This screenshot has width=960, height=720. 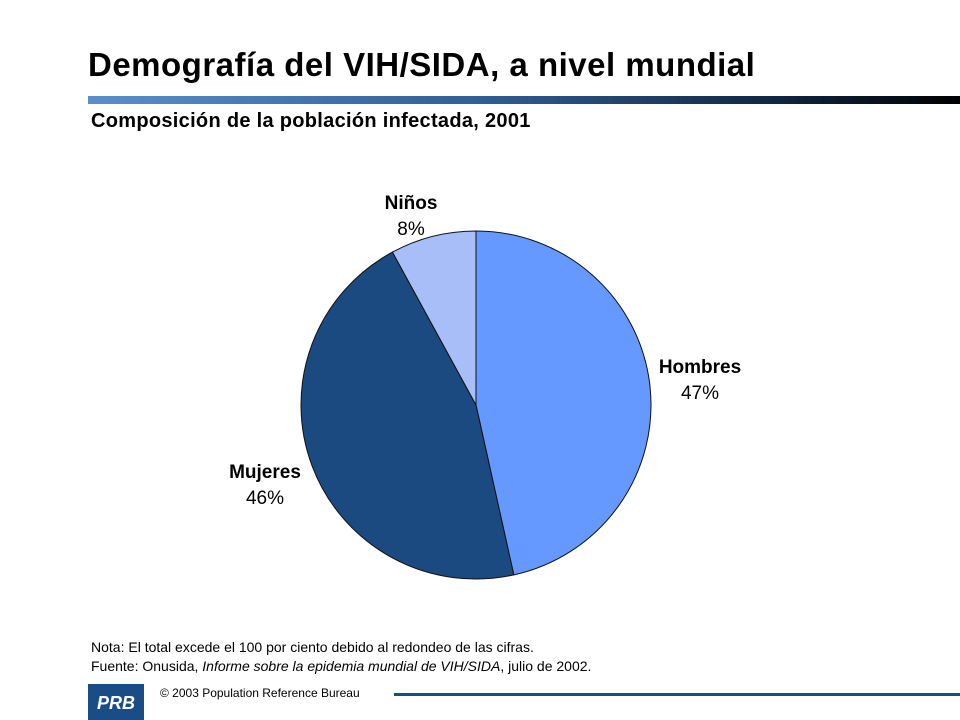 What do you see at coordinates (260, 693) in the screenshot?
I see `copyright-text: © 2003 Population Reference Bureau` at bounding box center [260, 693].